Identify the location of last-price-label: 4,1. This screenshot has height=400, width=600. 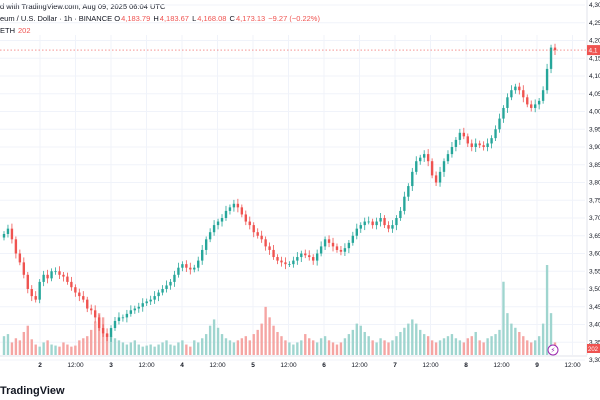
(593, 51).